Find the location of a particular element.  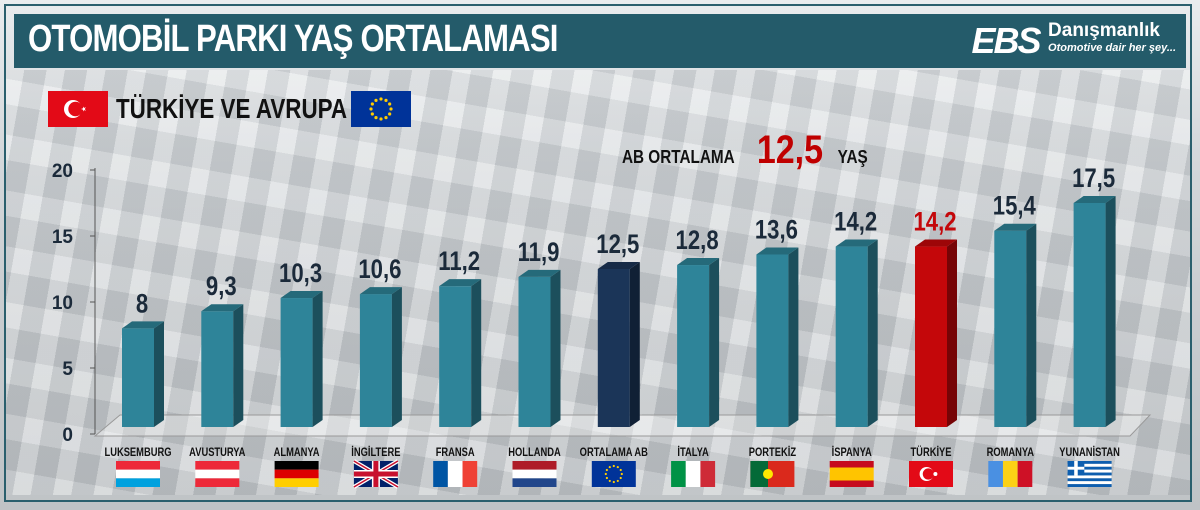

bar-i̇talya is located at coordinates (698, 342).